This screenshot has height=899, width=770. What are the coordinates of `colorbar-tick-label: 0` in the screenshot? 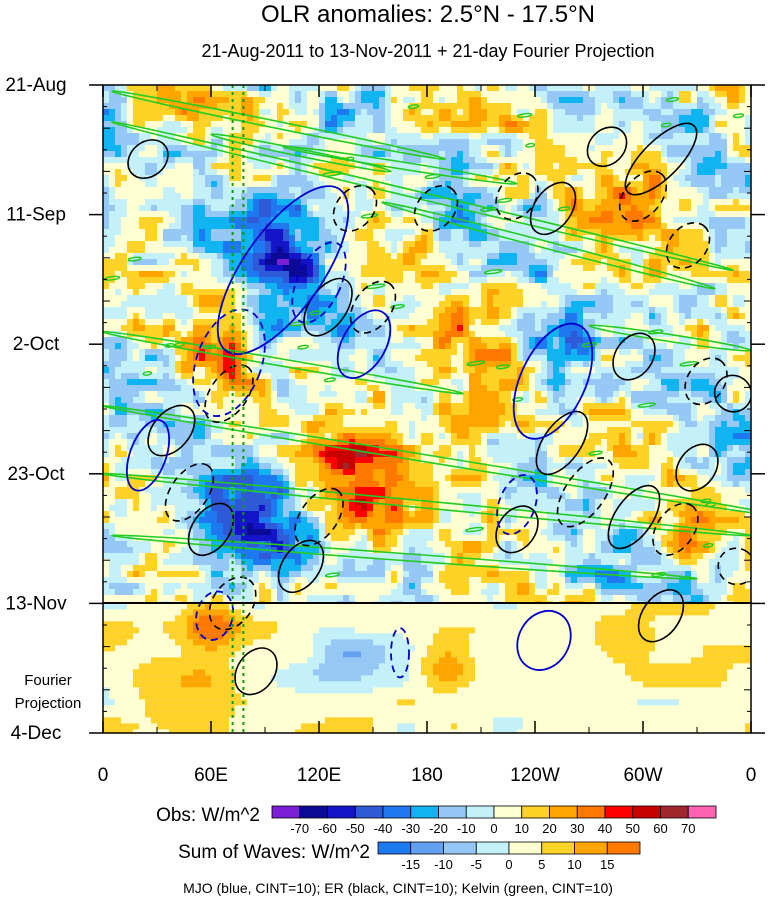 It's located at (493, 828).